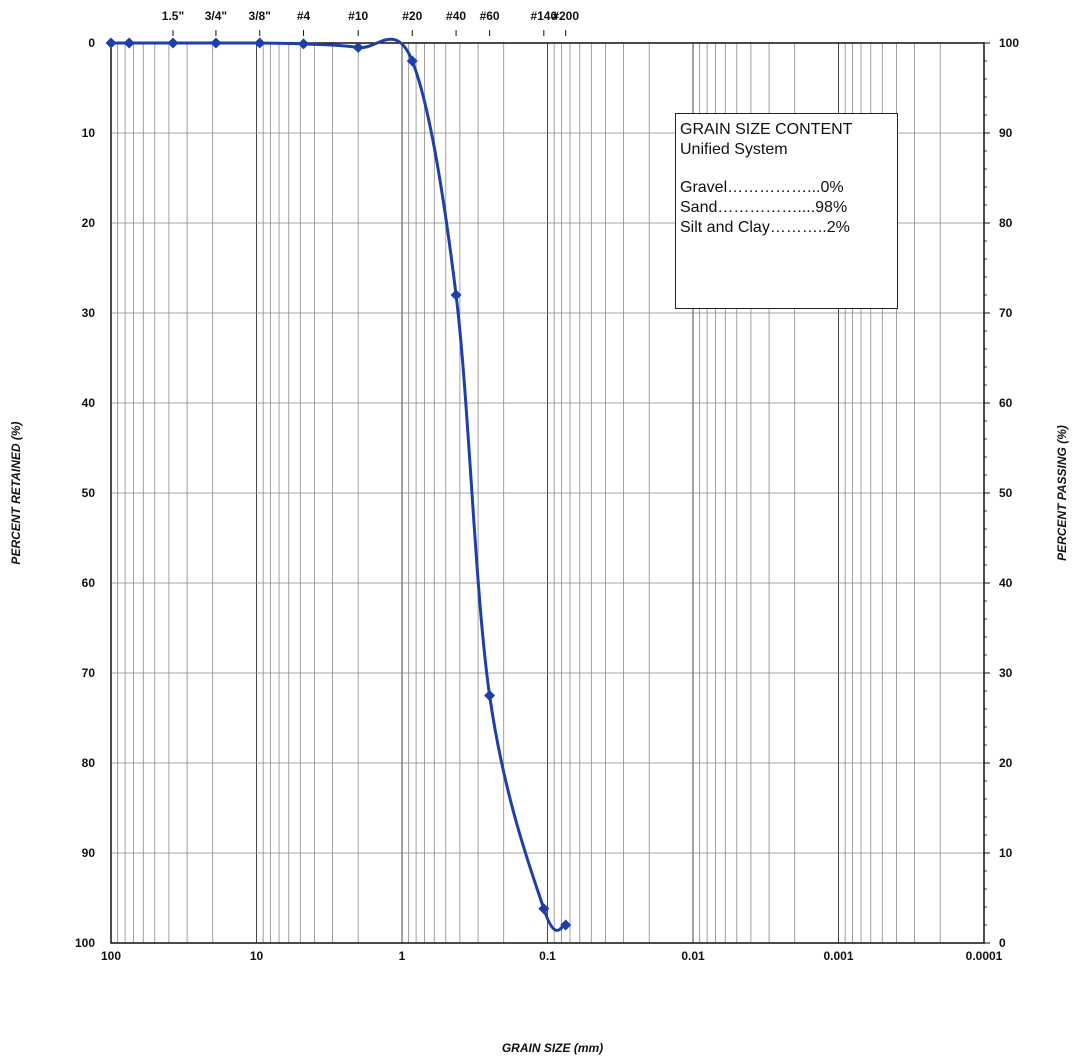  What do you see at coordinates (111, 956) in the screenshot?
I see `x-tick-label: 100` at bounding box center [111, 956].